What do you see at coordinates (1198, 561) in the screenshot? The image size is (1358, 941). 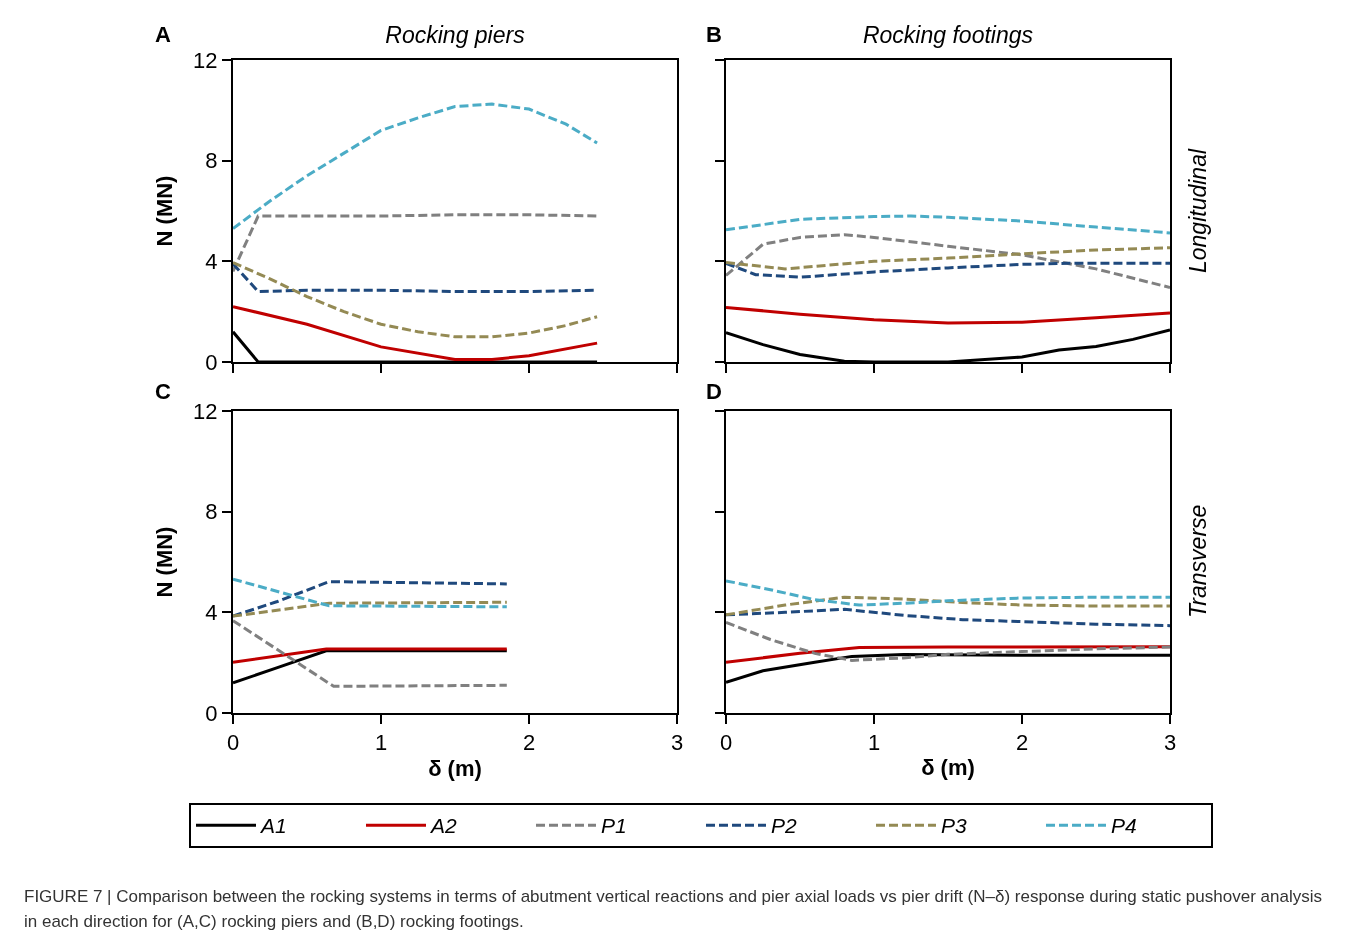 I see `y2-axis-title: Transverse` at bounding box center [1198, 561].